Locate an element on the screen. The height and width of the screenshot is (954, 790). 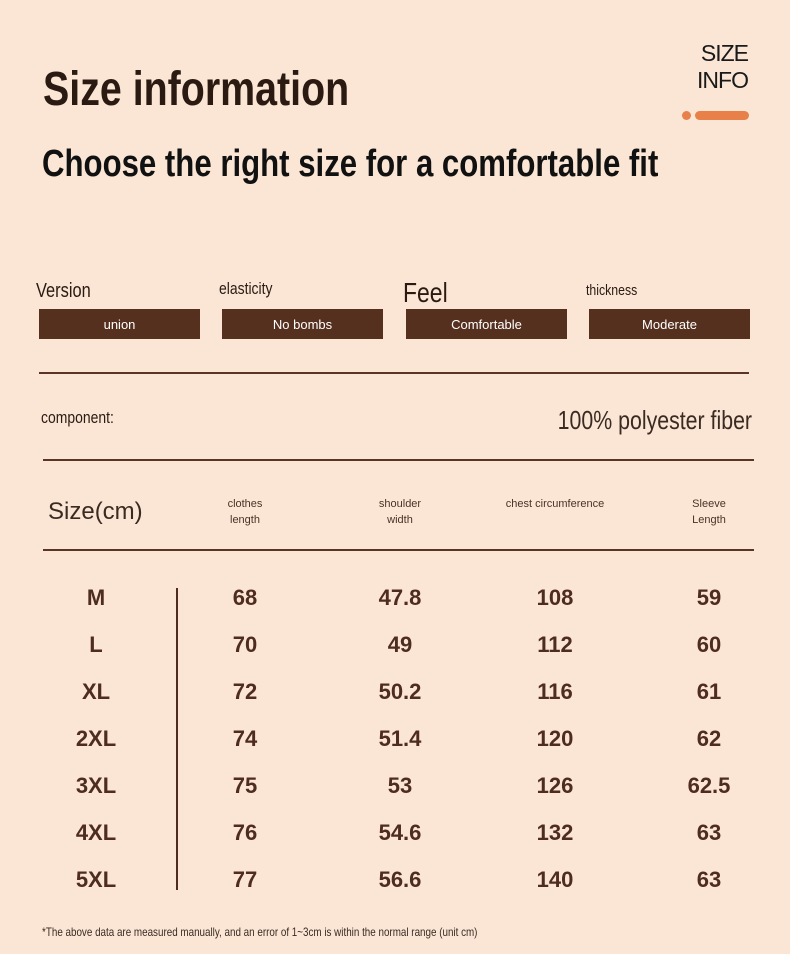
attribute-label: thickness is located at coordinates (617, 290).